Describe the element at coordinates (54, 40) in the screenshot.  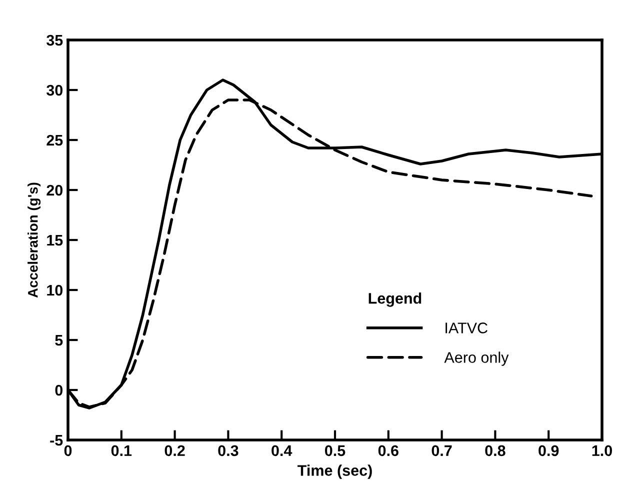
I see `y-tick-label: 35` at that location.